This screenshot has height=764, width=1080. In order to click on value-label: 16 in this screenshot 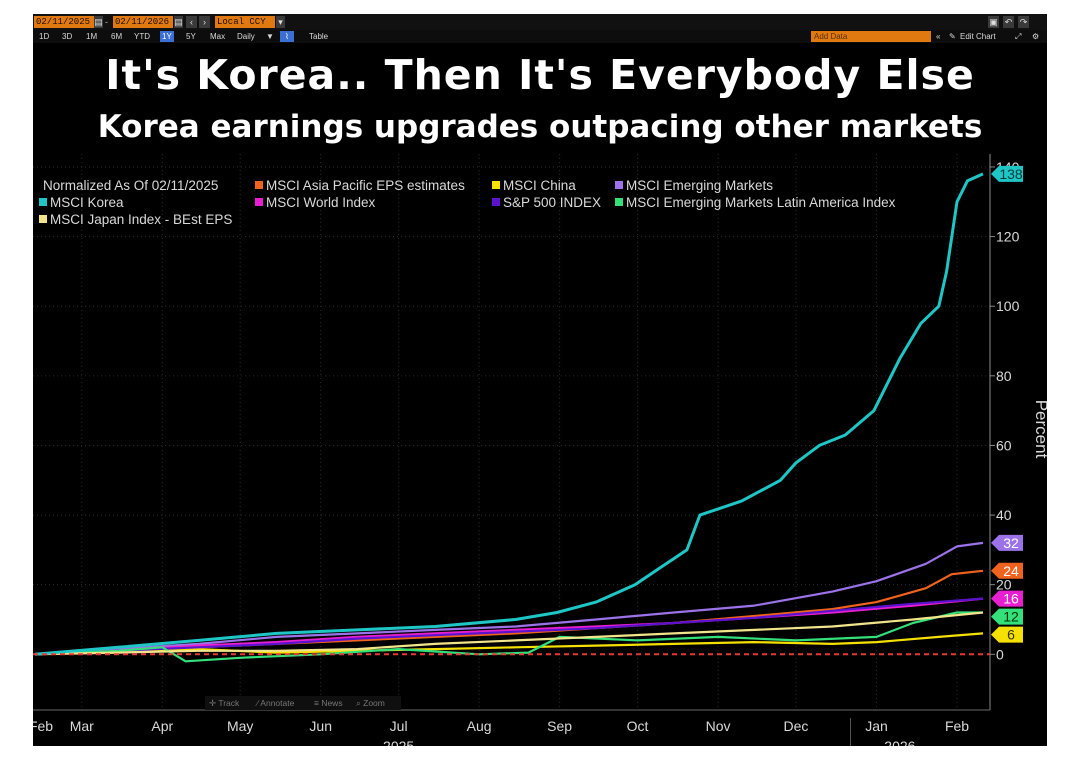, I will do `click(1007, 598)`.